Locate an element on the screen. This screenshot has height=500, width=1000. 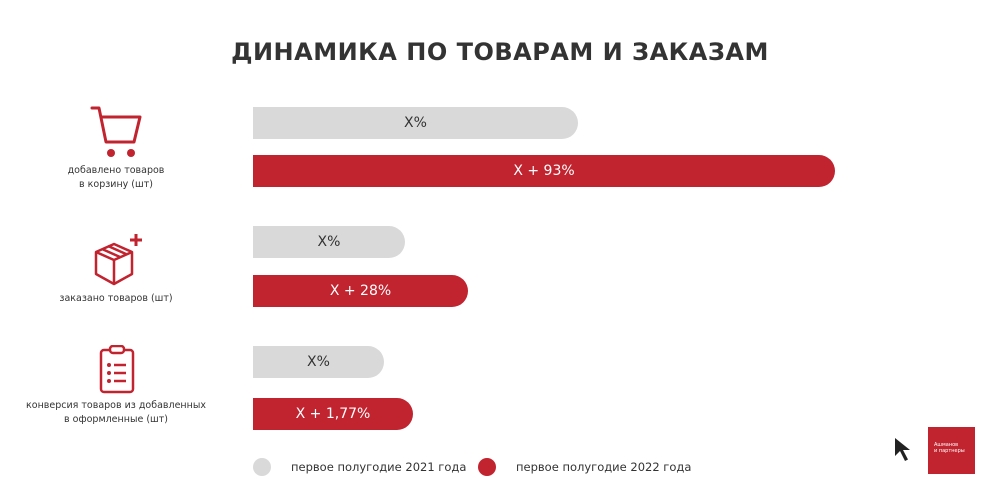
category-ordered: заказано товаров (шт) is located at coordinates (116, 269).